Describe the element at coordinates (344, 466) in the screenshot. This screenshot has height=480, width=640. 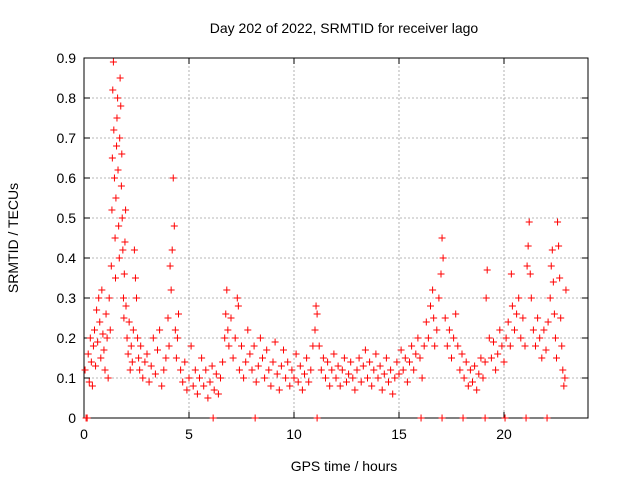
I see `x-axis-label: GPS time / hours` at that location.